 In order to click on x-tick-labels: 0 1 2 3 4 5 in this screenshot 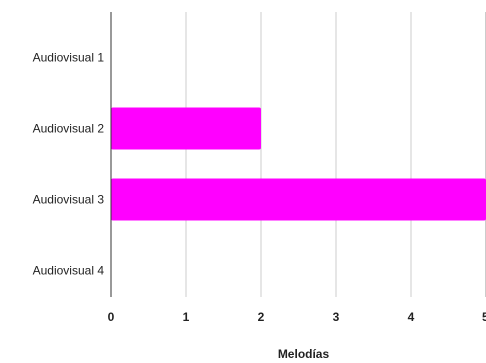, I will do `click(297, 317)`.